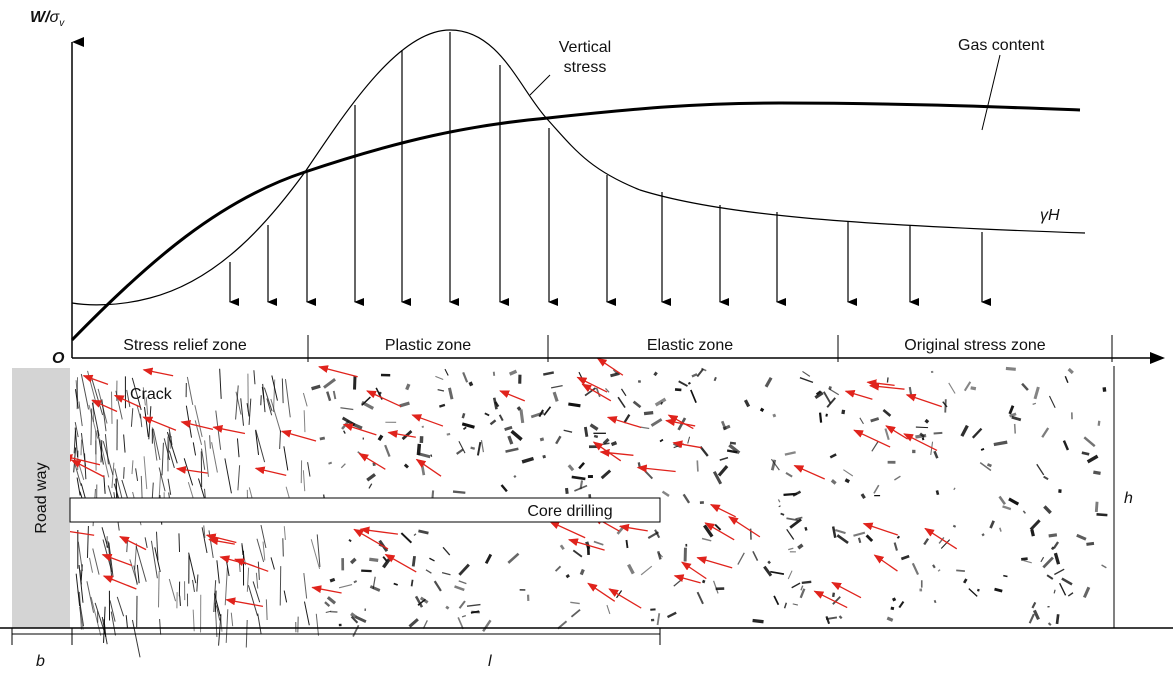 This screenshot has width=1173, height=673. Describe the element at coordinates (490, 660) in the screenshot. I see `l-label: l` at that location.